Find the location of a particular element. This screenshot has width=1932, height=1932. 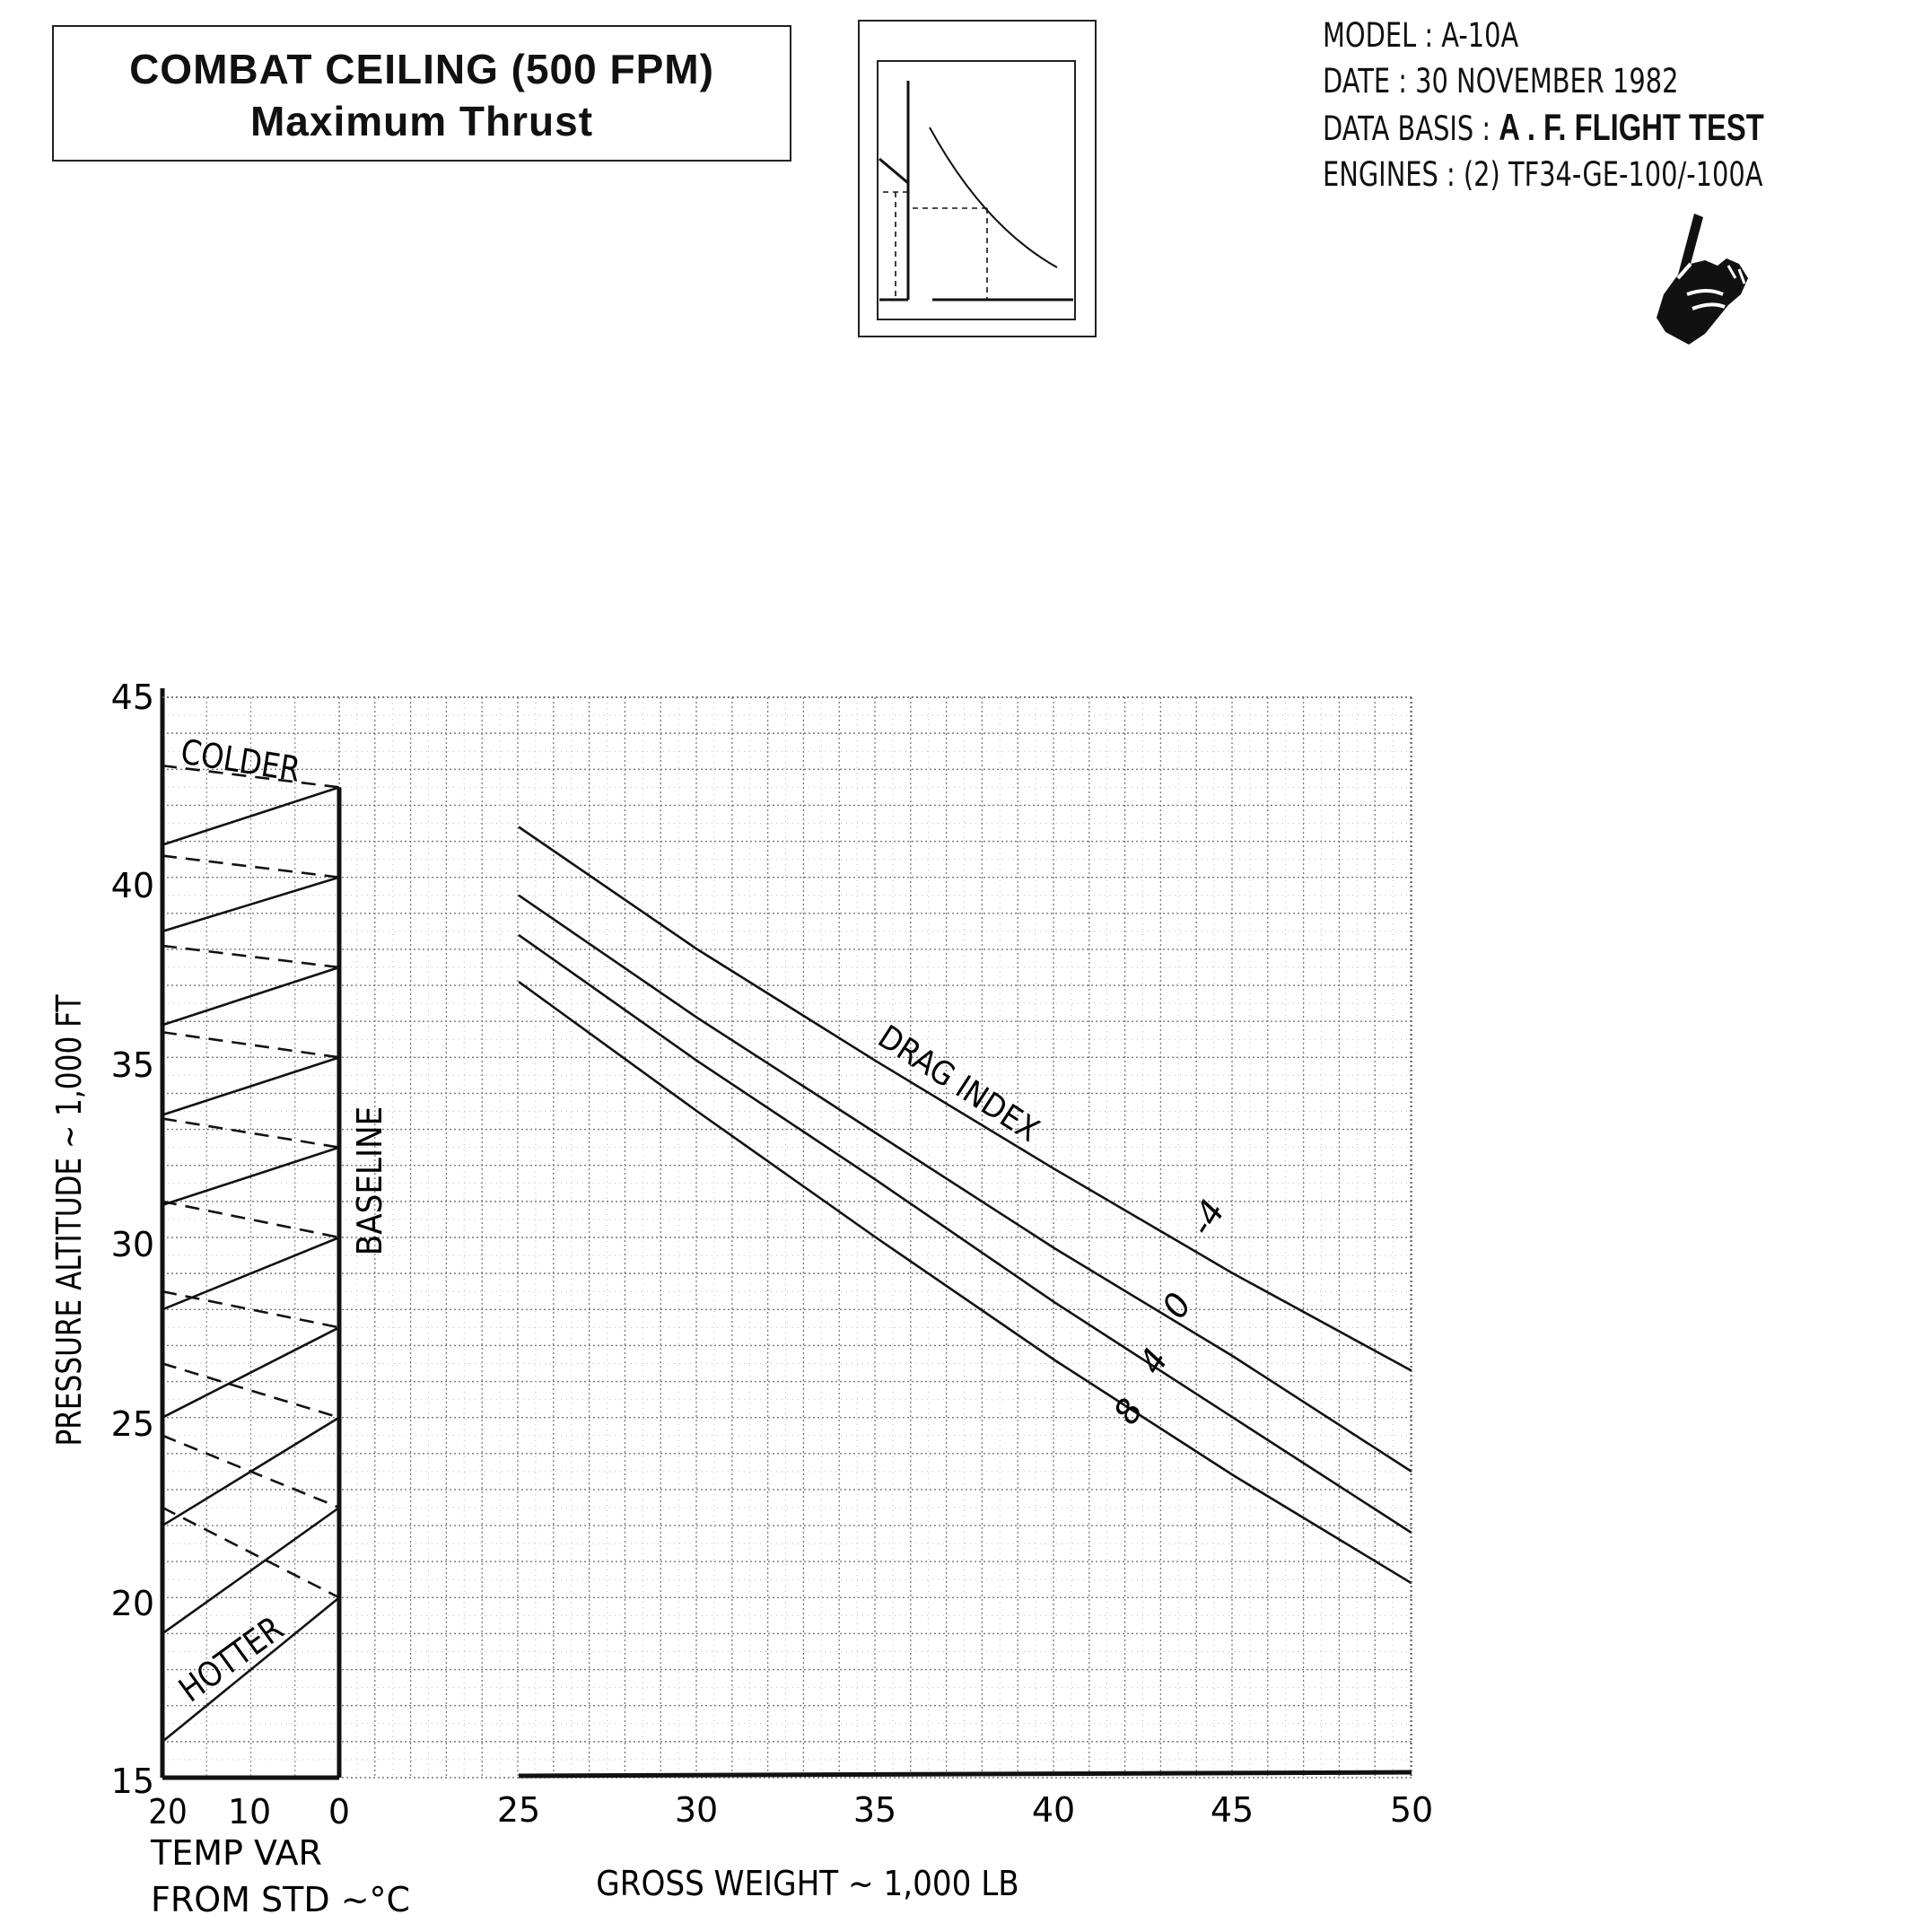

weight-x-tick: 40 is located at coordinates (1053, 1810).